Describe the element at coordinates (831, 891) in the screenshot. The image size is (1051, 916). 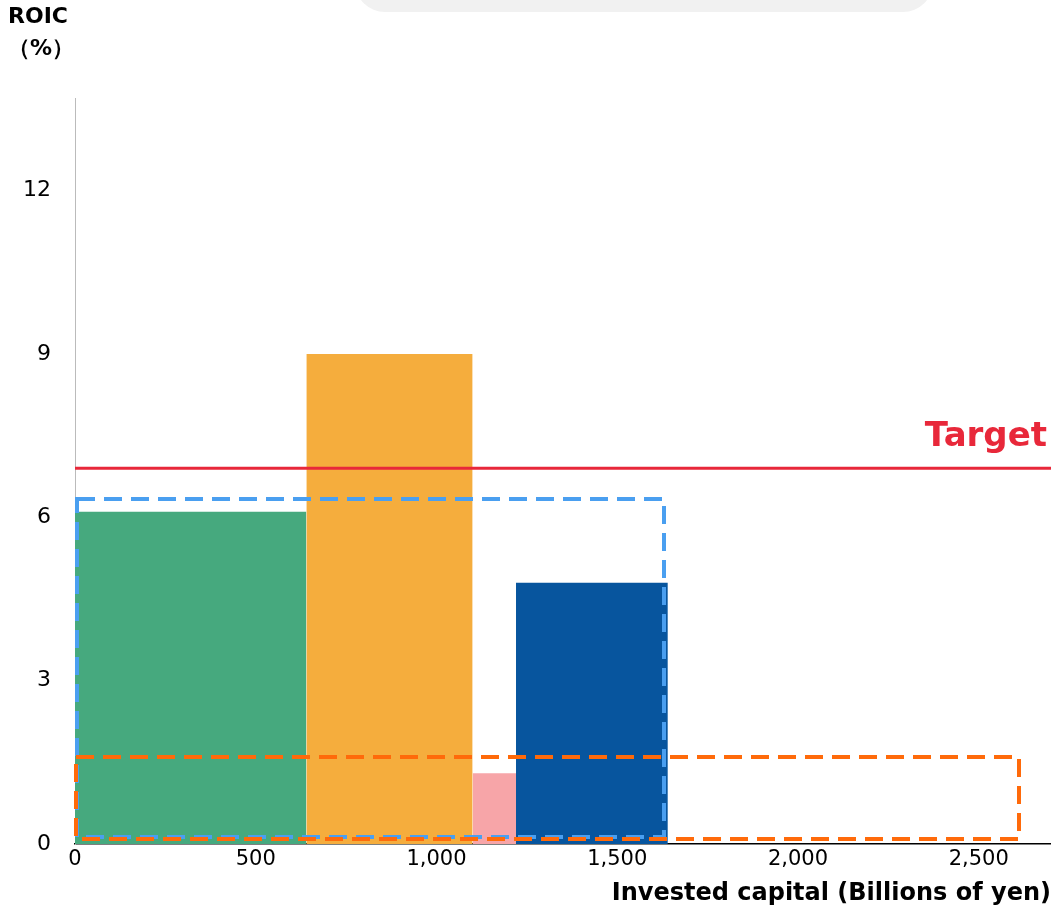
I see `x-axis-title: Invested capital (Billions of yen)` at that location.